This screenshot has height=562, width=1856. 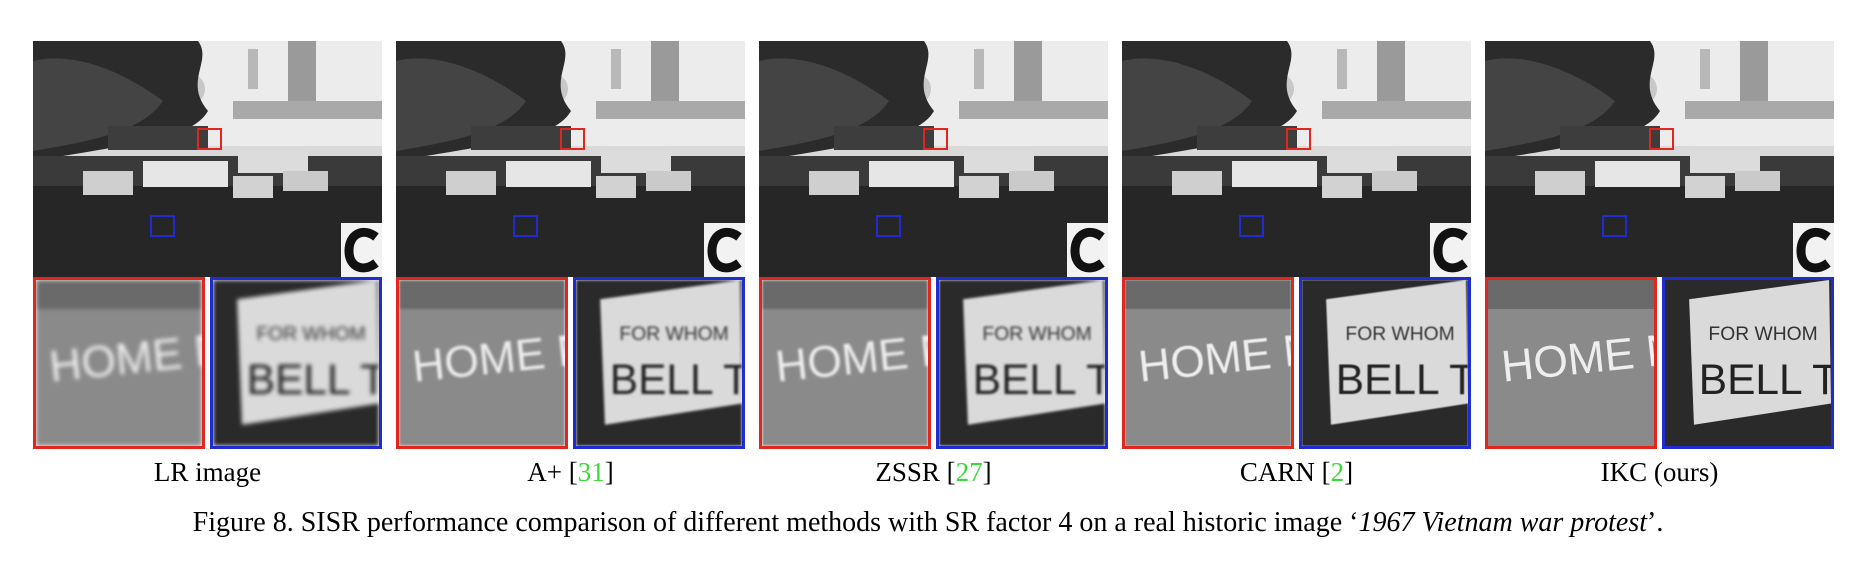 What do you see at coordinates (933, 472) in the screenshot?
I see `panel-label: ZSSR [27]` at bounding box center [933, 472].